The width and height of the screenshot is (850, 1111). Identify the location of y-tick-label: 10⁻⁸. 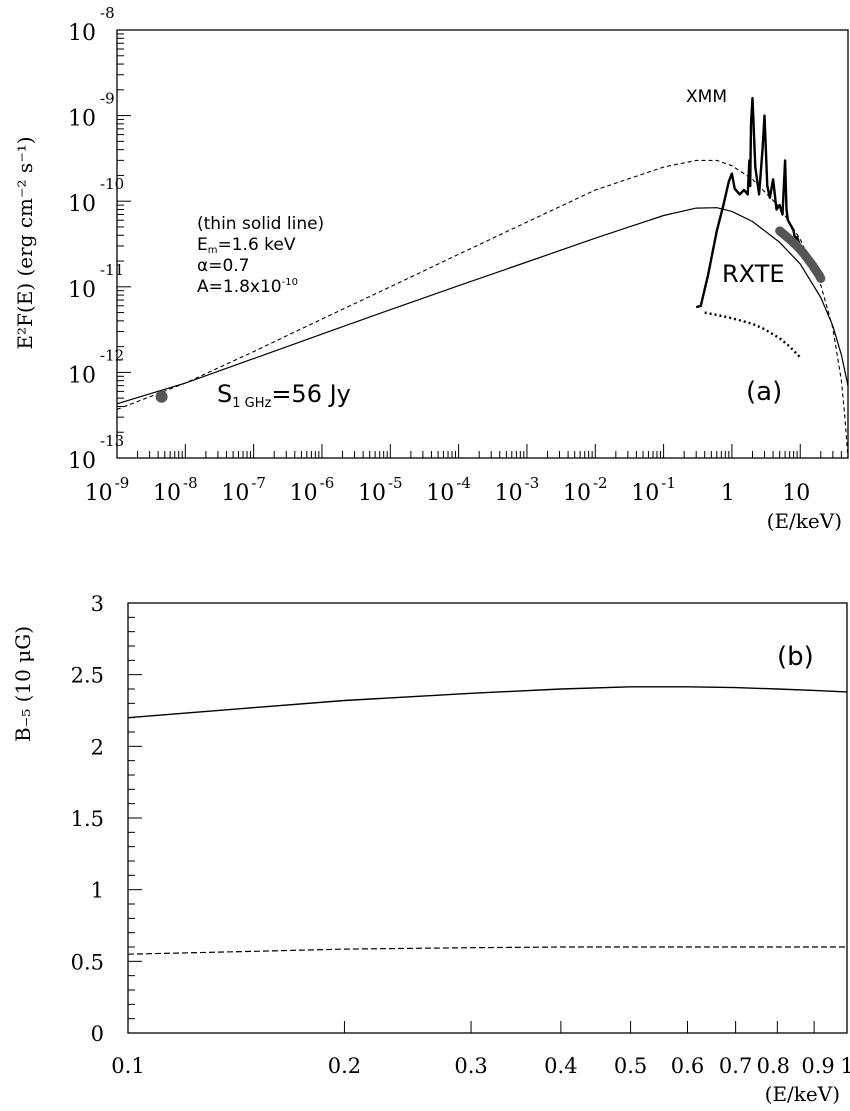
(91, 25).